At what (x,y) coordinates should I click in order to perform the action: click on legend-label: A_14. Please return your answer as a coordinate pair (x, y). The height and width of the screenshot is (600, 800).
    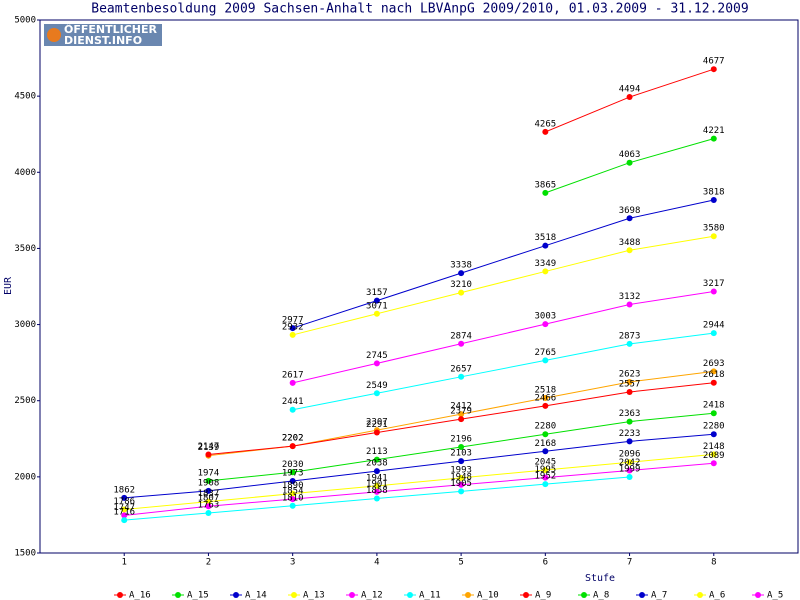
    Looking at the image, I should click on (256, 595).